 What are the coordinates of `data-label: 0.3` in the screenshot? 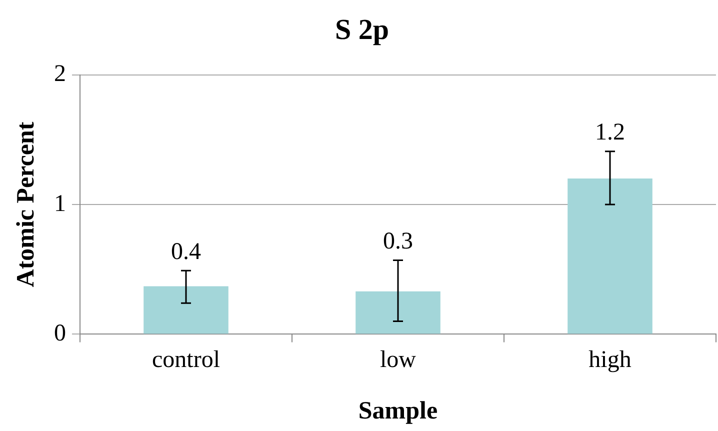 It's located at (398, 241).